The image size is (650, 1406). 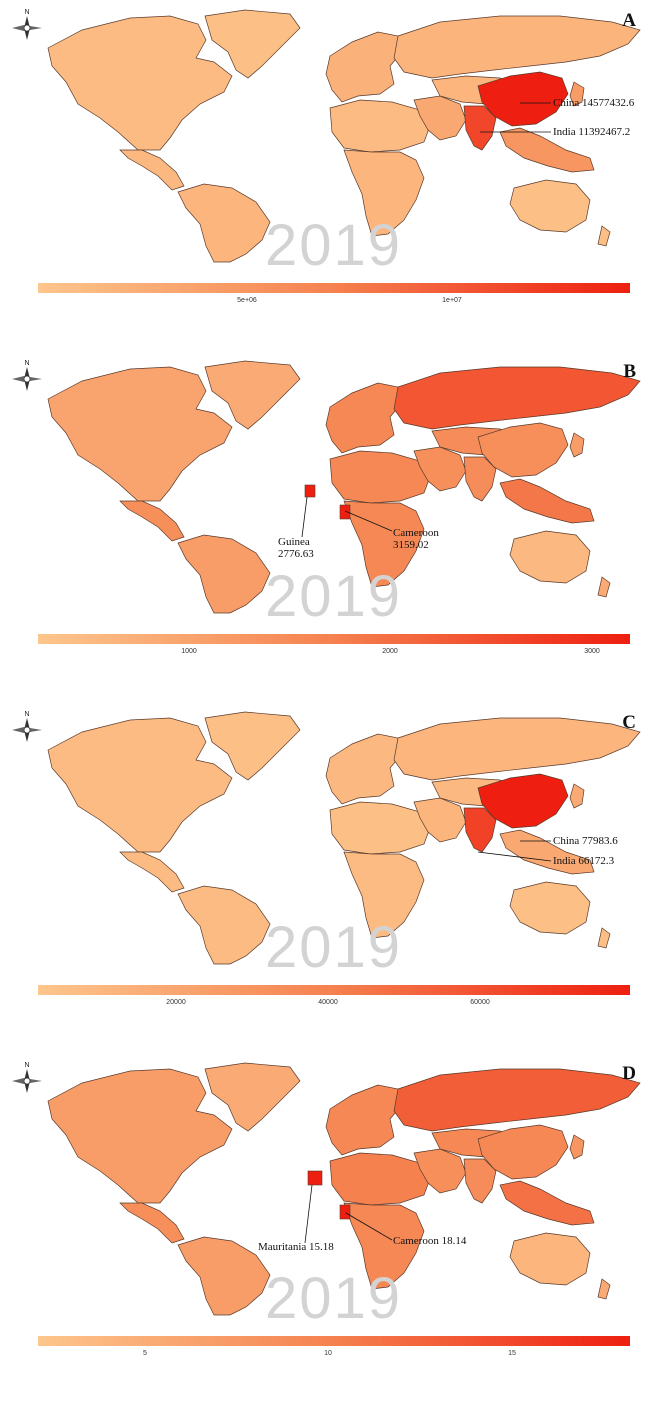 What do you see at coordinates (145, 1353) in the screenshot?
I see `legend-tick: 5` at bounding box center [145, 1353].